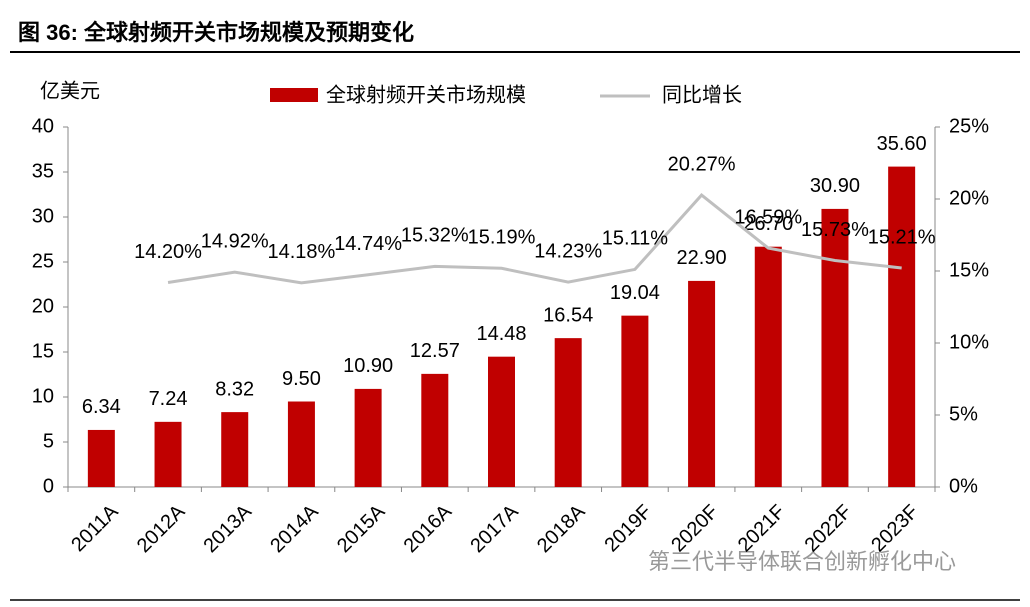 The image size is (1030, 607). I want to click on line-value-label: 15.73%, so click(835, 230).